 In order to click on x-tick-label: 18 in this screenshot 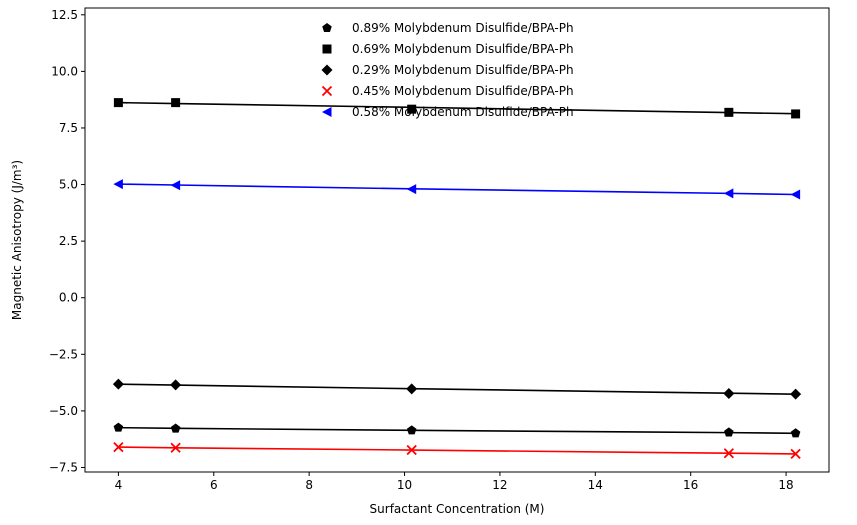, I will do `click(785, 485)`.